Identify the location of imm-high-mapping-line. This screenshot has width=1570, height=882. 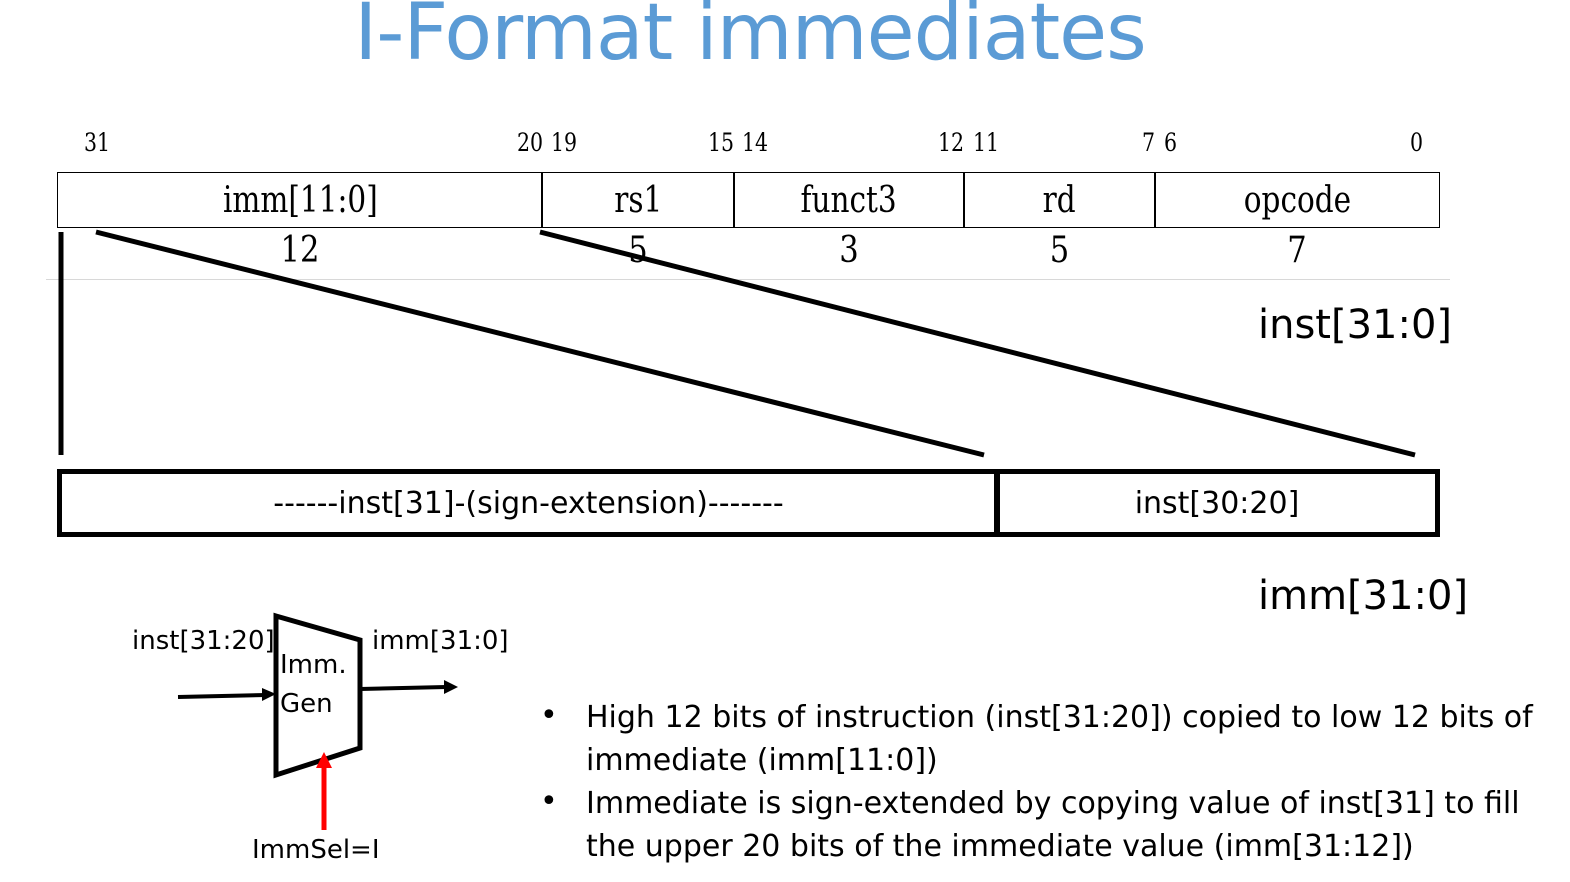
(540, 343).